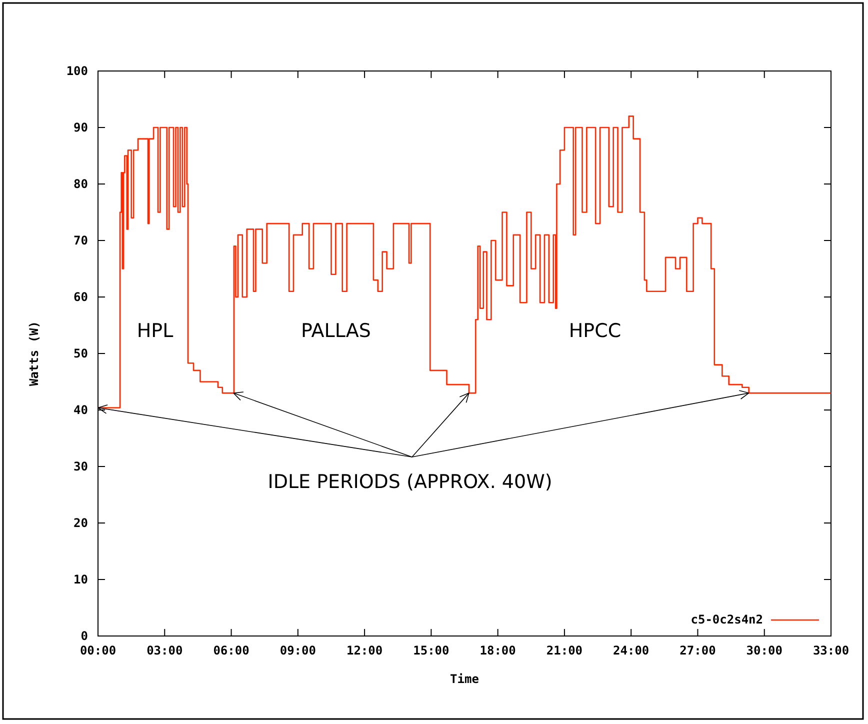  I want to click on x-tick-label: 00:00, so click(98, 651).